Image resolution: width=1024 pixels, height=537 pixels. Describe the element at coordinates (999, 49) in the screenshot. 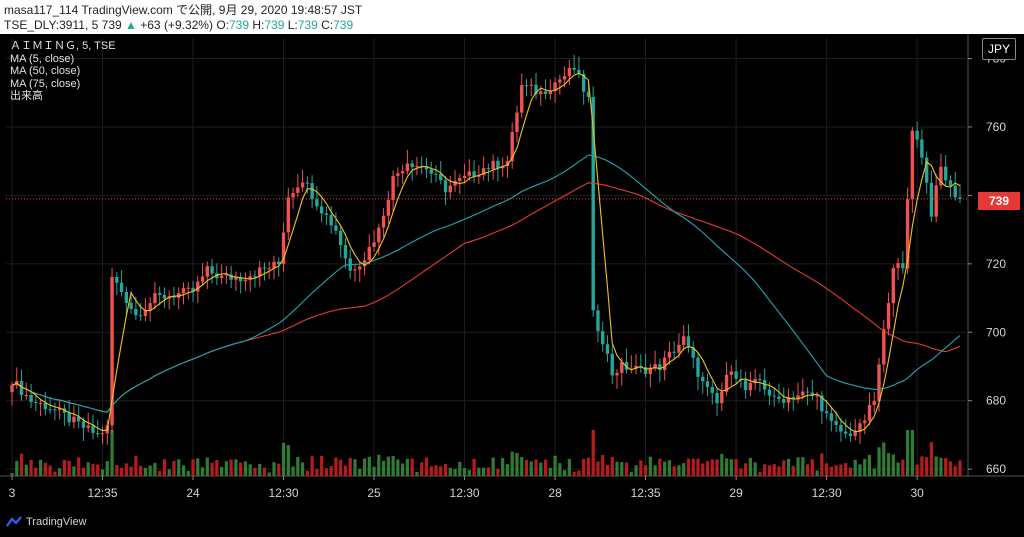

I see `currency-button: JPY` at that location.